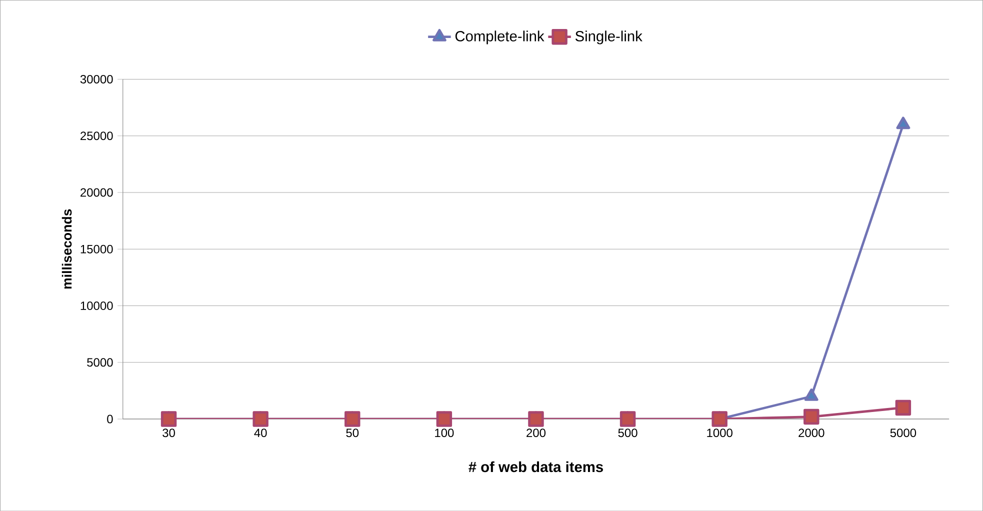 This screenshot has height=511, width=983. What do you see at coordinates (628, 433) in the screenshot?
I see `x-tick-label: 500` at bounding box center [628, 433].